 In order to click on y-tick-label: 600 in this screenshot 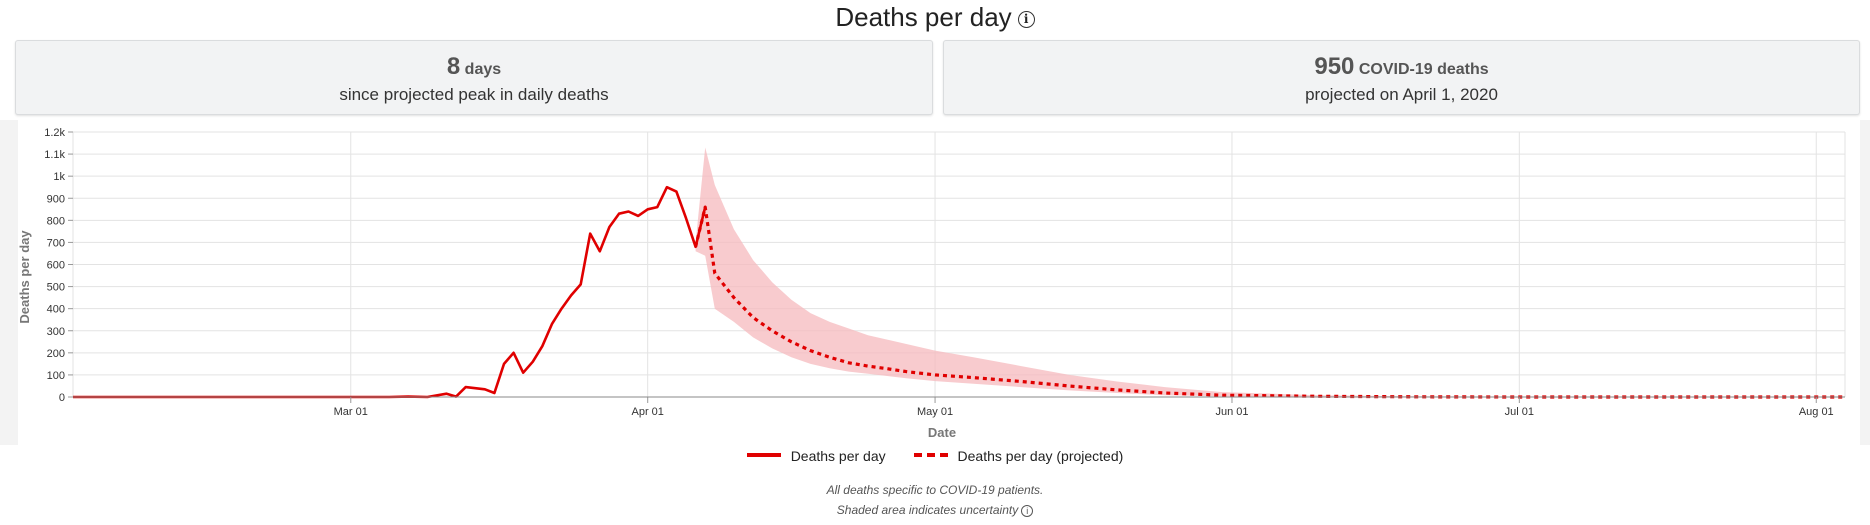, I will do `click(56, 266)`.